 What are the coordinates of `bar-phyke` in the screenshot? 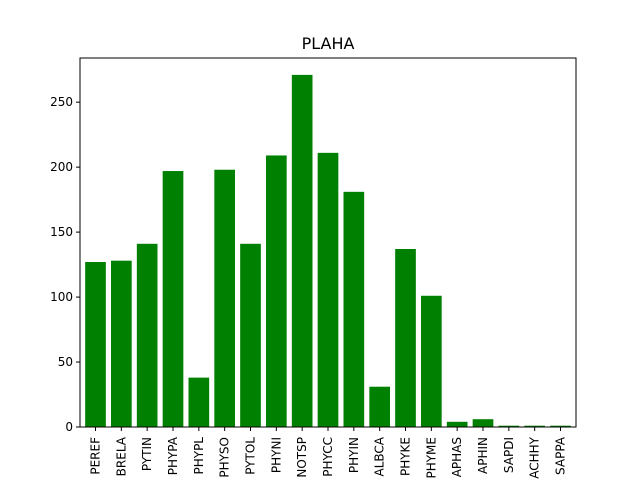 It's located at (405, 338).